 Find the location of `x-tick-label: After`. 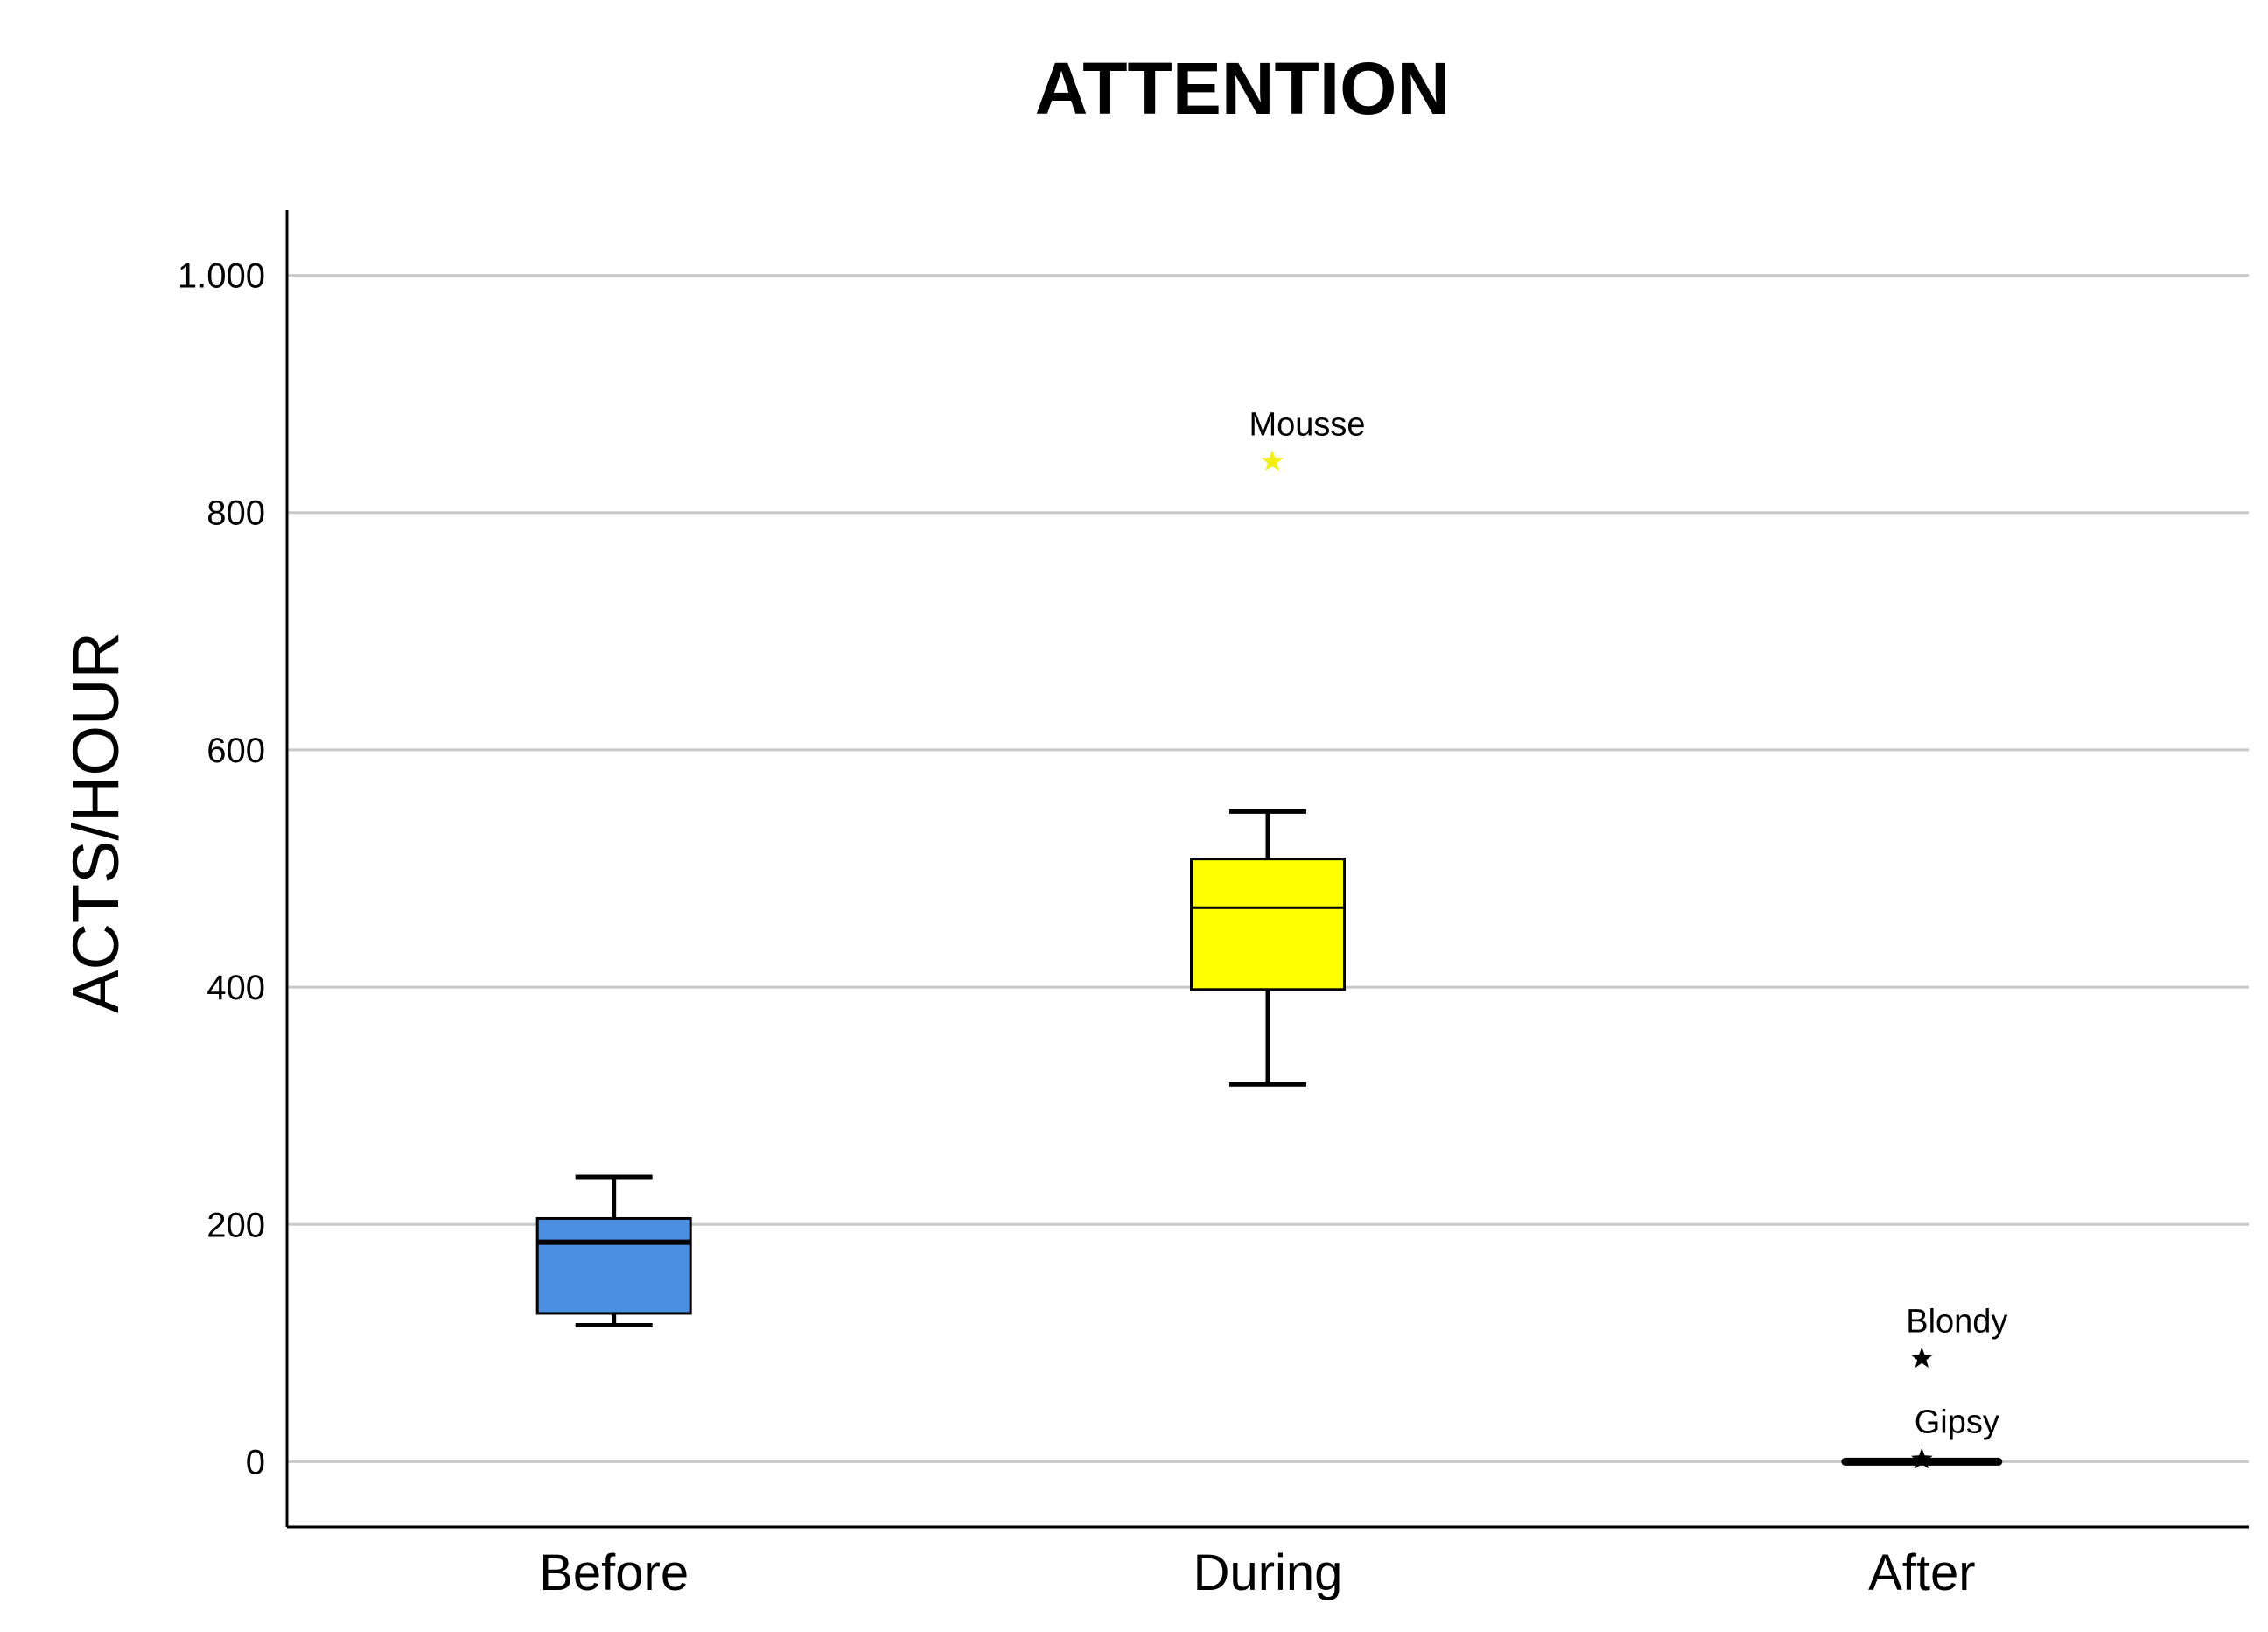

x-tick-label: After is located at coordinates (1922, 1572).